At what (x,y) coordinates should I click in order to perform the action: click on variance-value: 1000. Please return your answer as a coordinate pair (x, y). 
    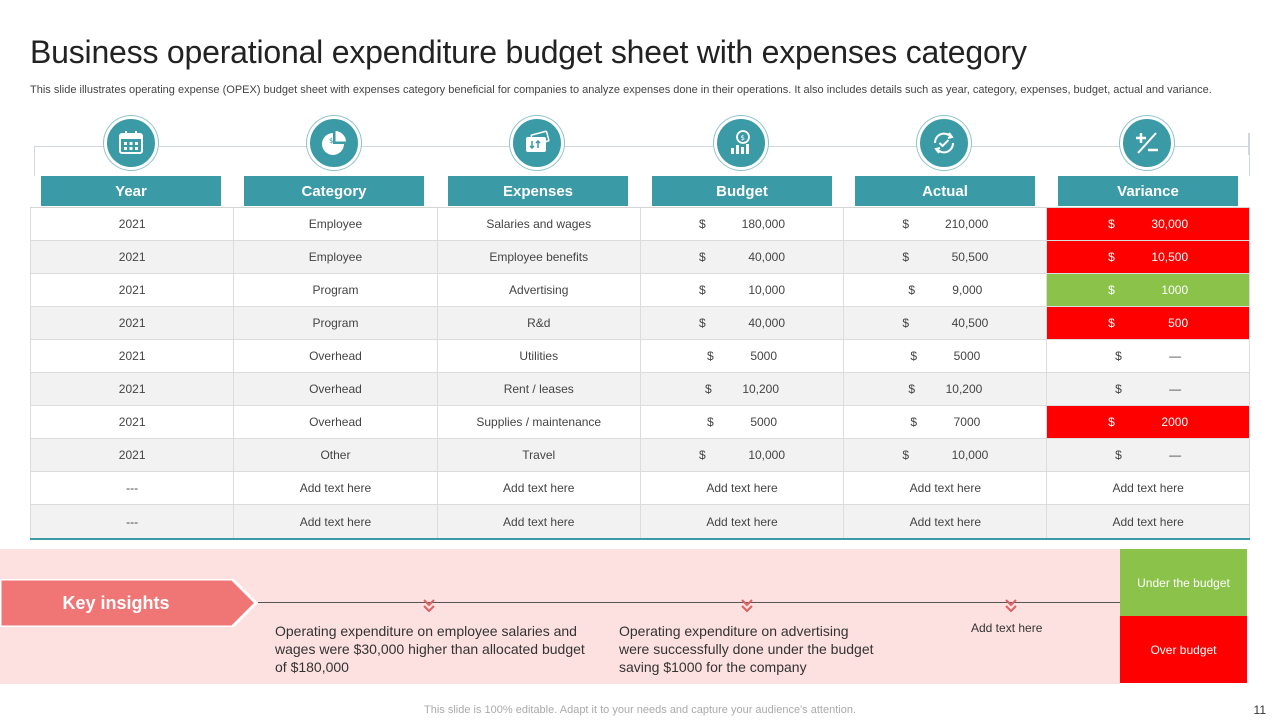
    Looking at the image, I should click on (1175, 290).